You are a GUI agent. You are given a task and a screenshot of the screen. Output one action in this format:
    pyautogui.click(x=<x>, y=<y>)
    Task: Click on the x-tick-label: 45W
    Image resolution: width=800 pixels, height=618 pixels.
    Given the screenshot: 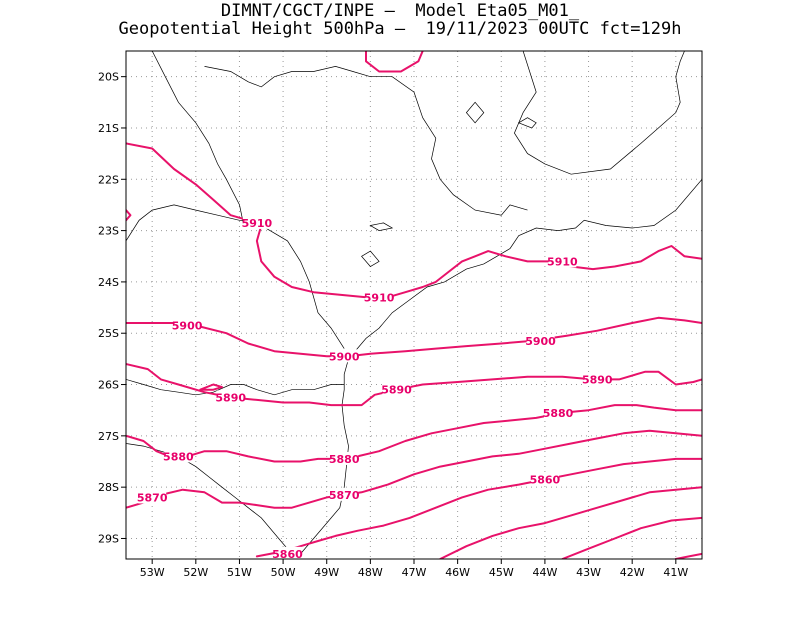 What is the action you would take?
    pyautogui.click(x=501, y=572)
    